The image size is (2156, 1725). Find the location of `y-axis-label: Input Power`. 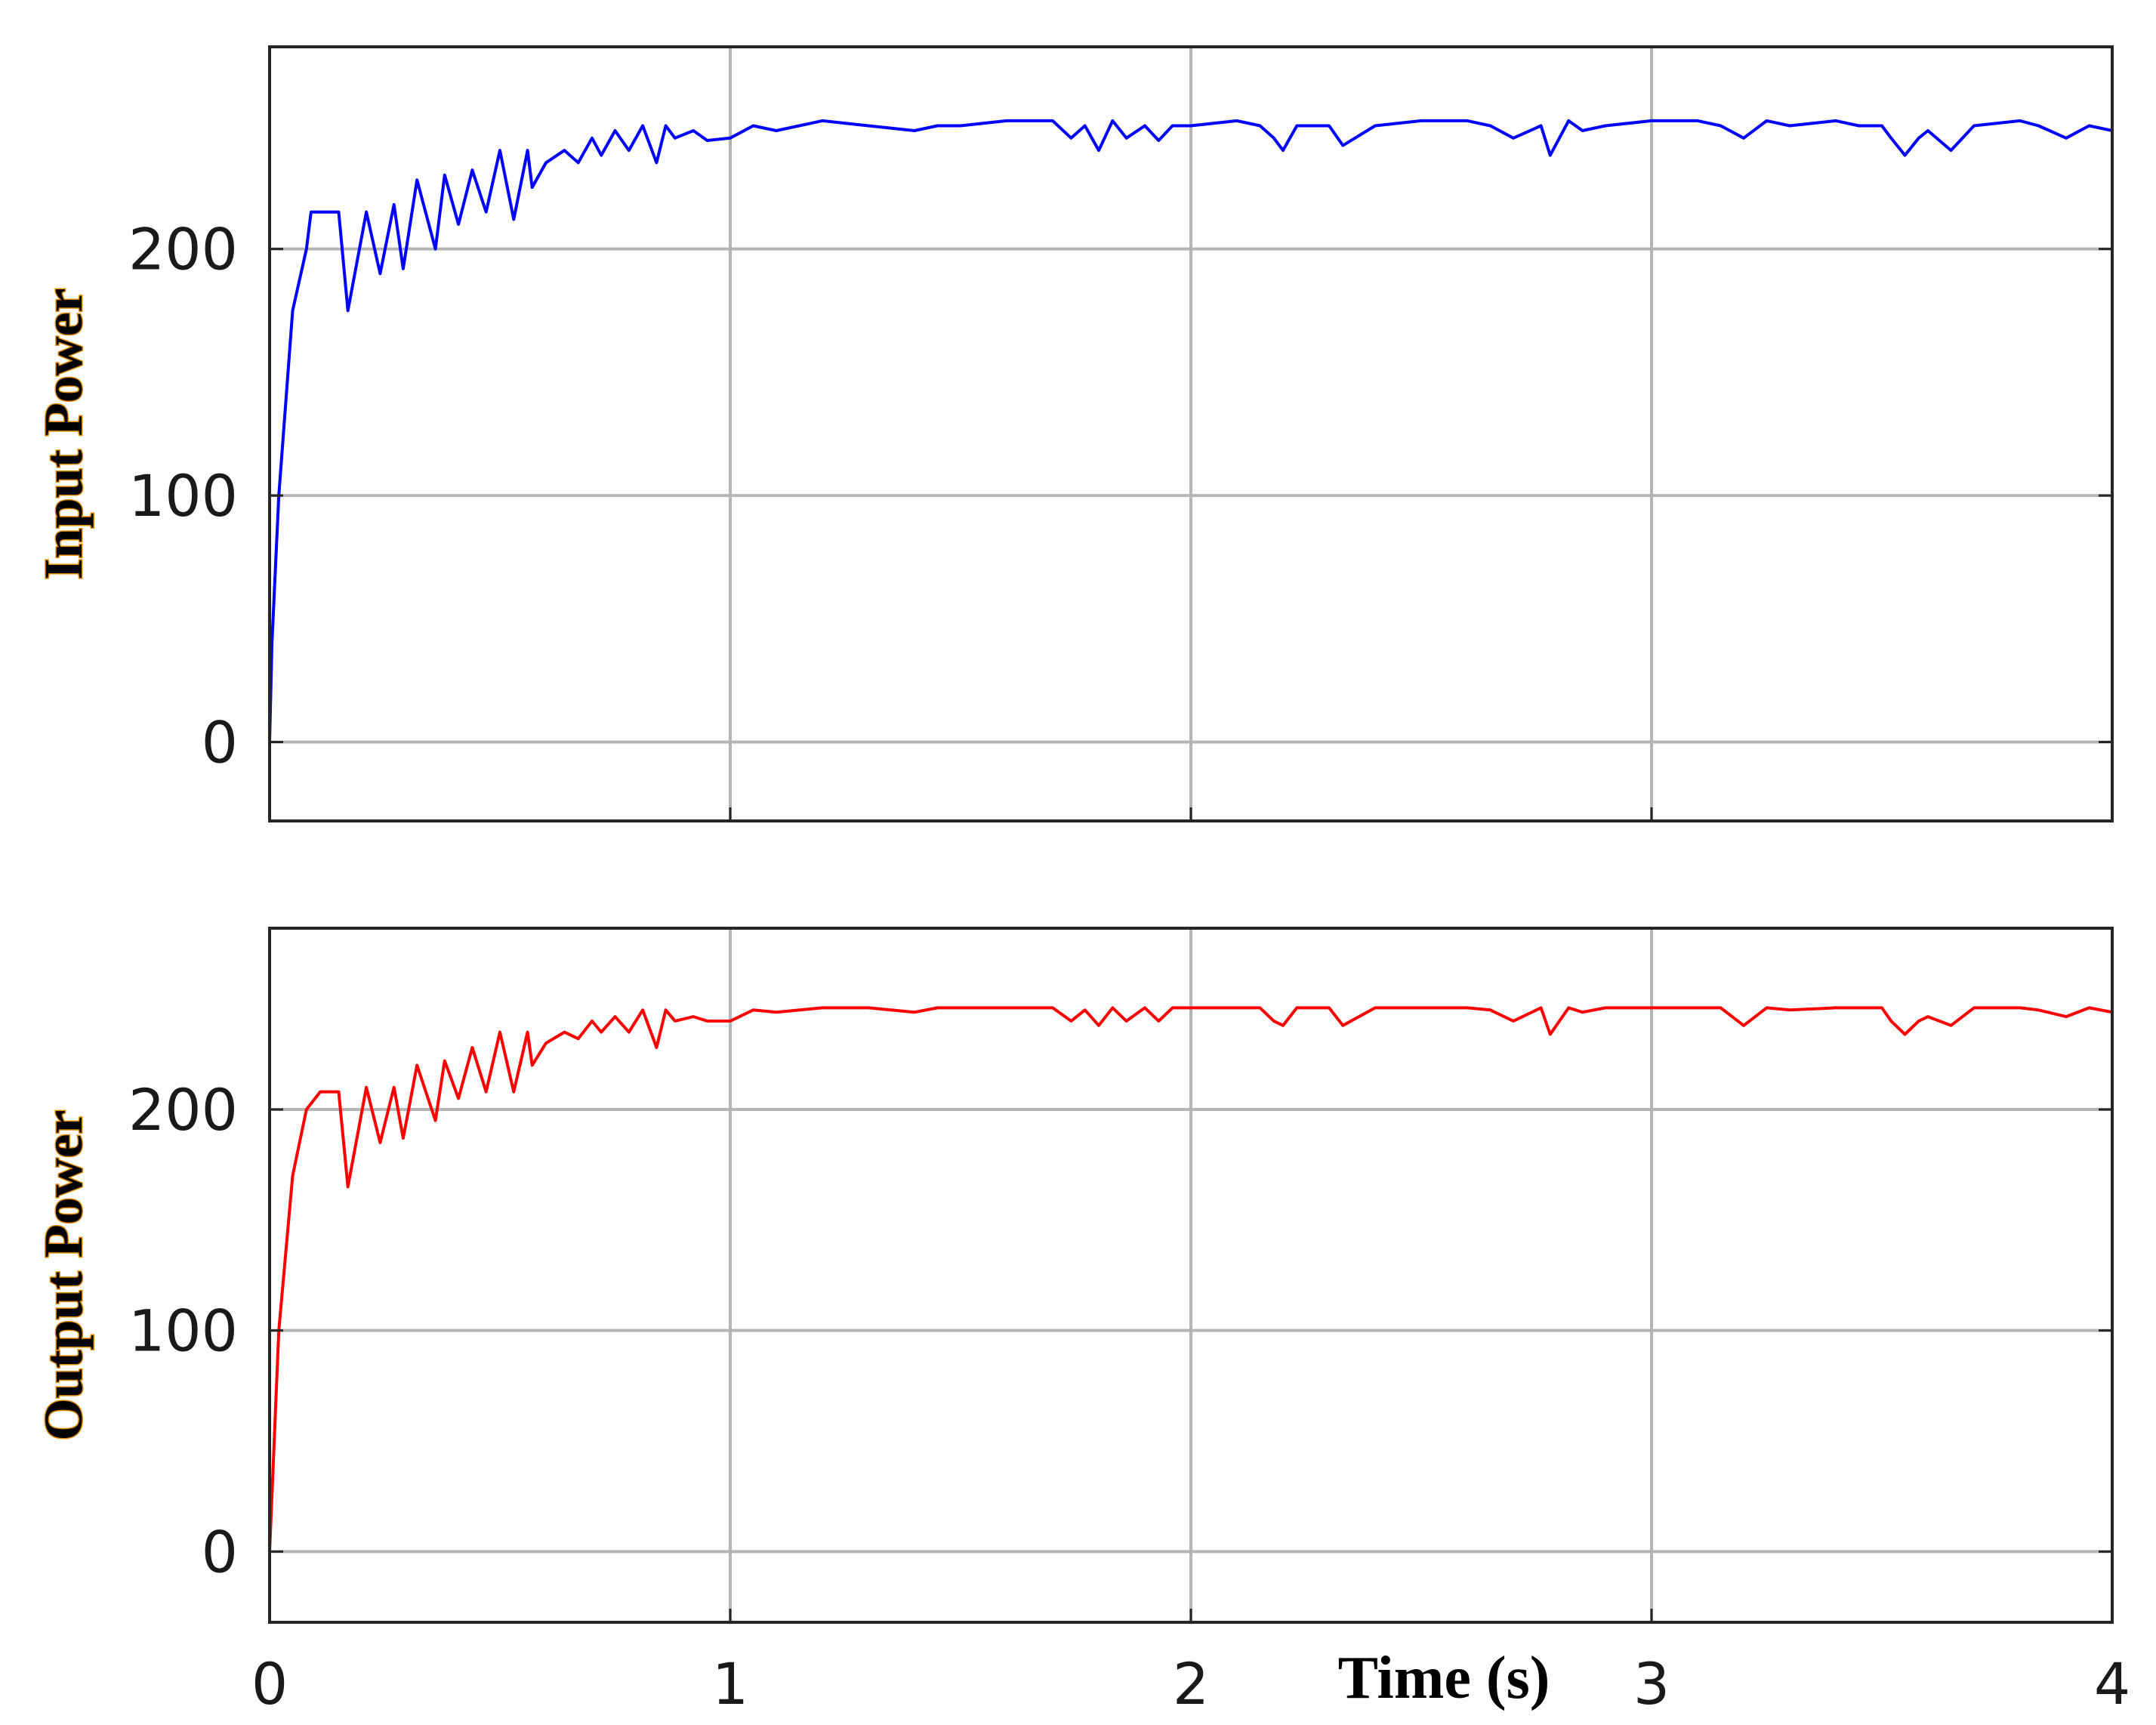

y-axis-label: Input Power is located at coordinates (63, 434).